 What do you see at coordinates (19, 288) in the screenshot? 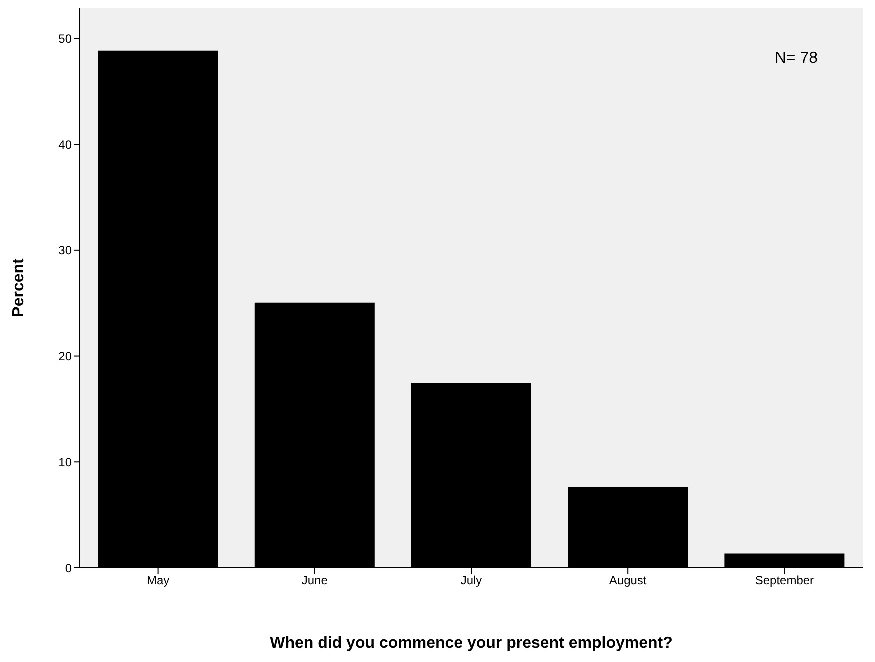
I see `y-axis-title: Percent` at bounding box center [19, 288].